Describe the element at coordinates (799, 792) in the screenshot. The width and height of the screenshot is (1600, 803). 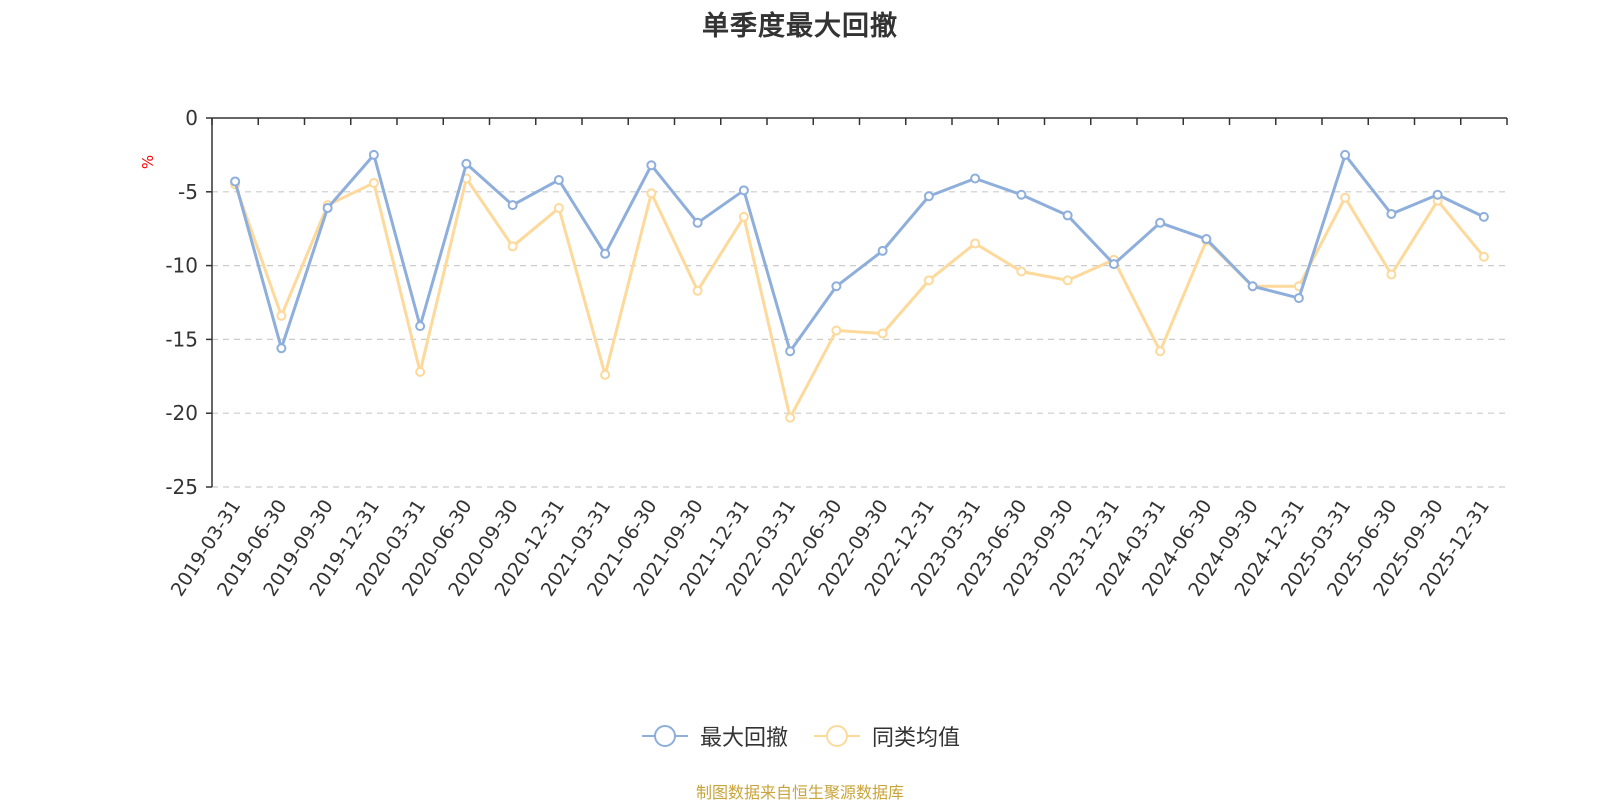
I see `source-note: 制图数据来自恒生聚源数据库` at that location.